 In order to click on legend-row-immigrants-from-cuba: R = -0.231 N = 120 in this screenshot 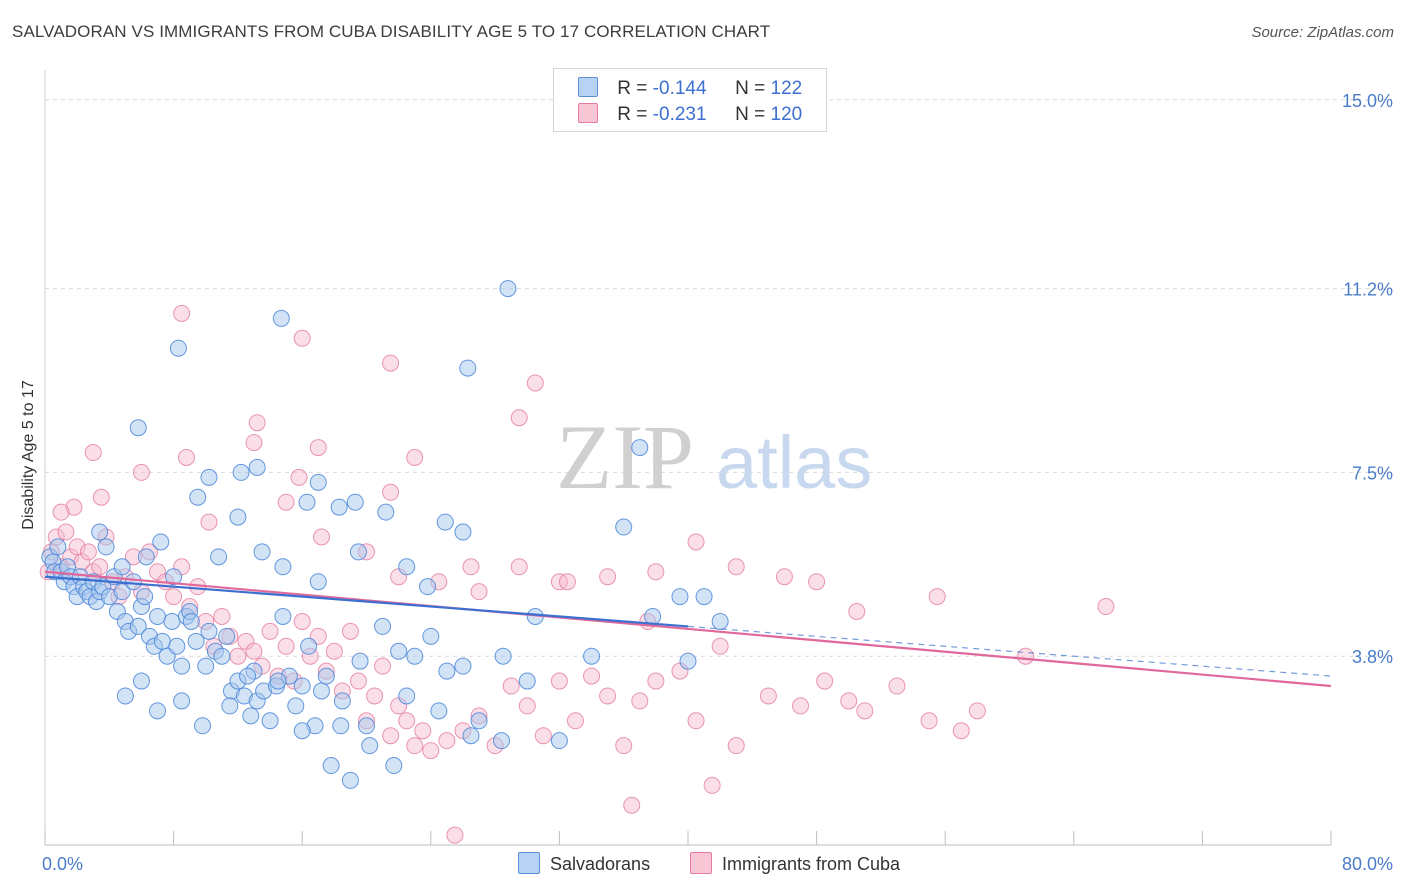, I will do `click(690, 115)`.